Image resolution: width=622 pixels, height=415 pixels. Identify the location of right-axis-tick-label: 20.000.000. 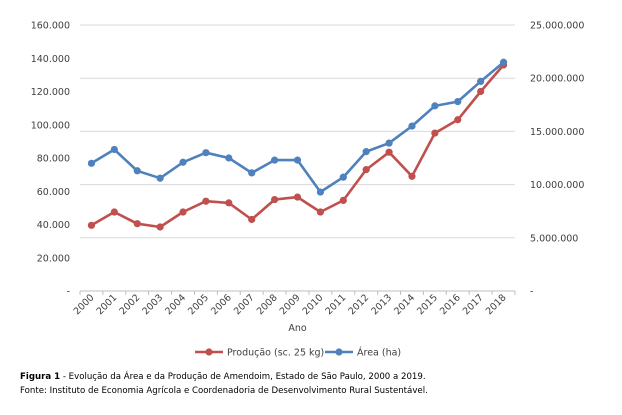
(557, 79).